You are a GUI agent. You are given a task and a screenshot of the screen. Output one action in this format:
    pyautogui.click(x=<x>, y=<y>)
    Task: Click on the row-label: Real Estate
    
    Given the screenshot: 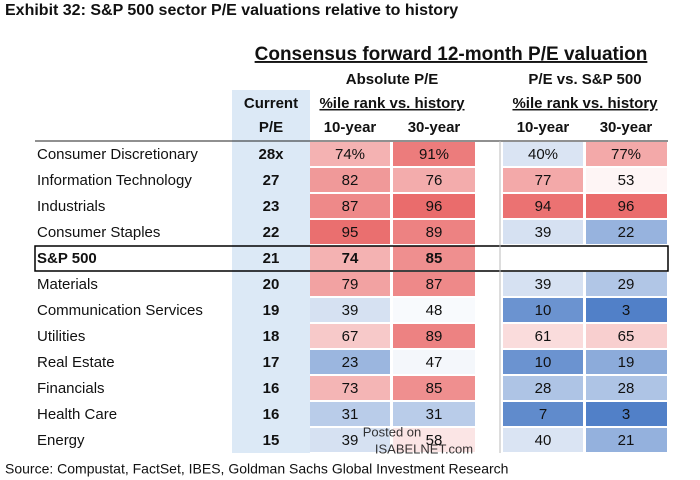 What is the action you would take?
    pyautogui.click(x=76, y=362)
    